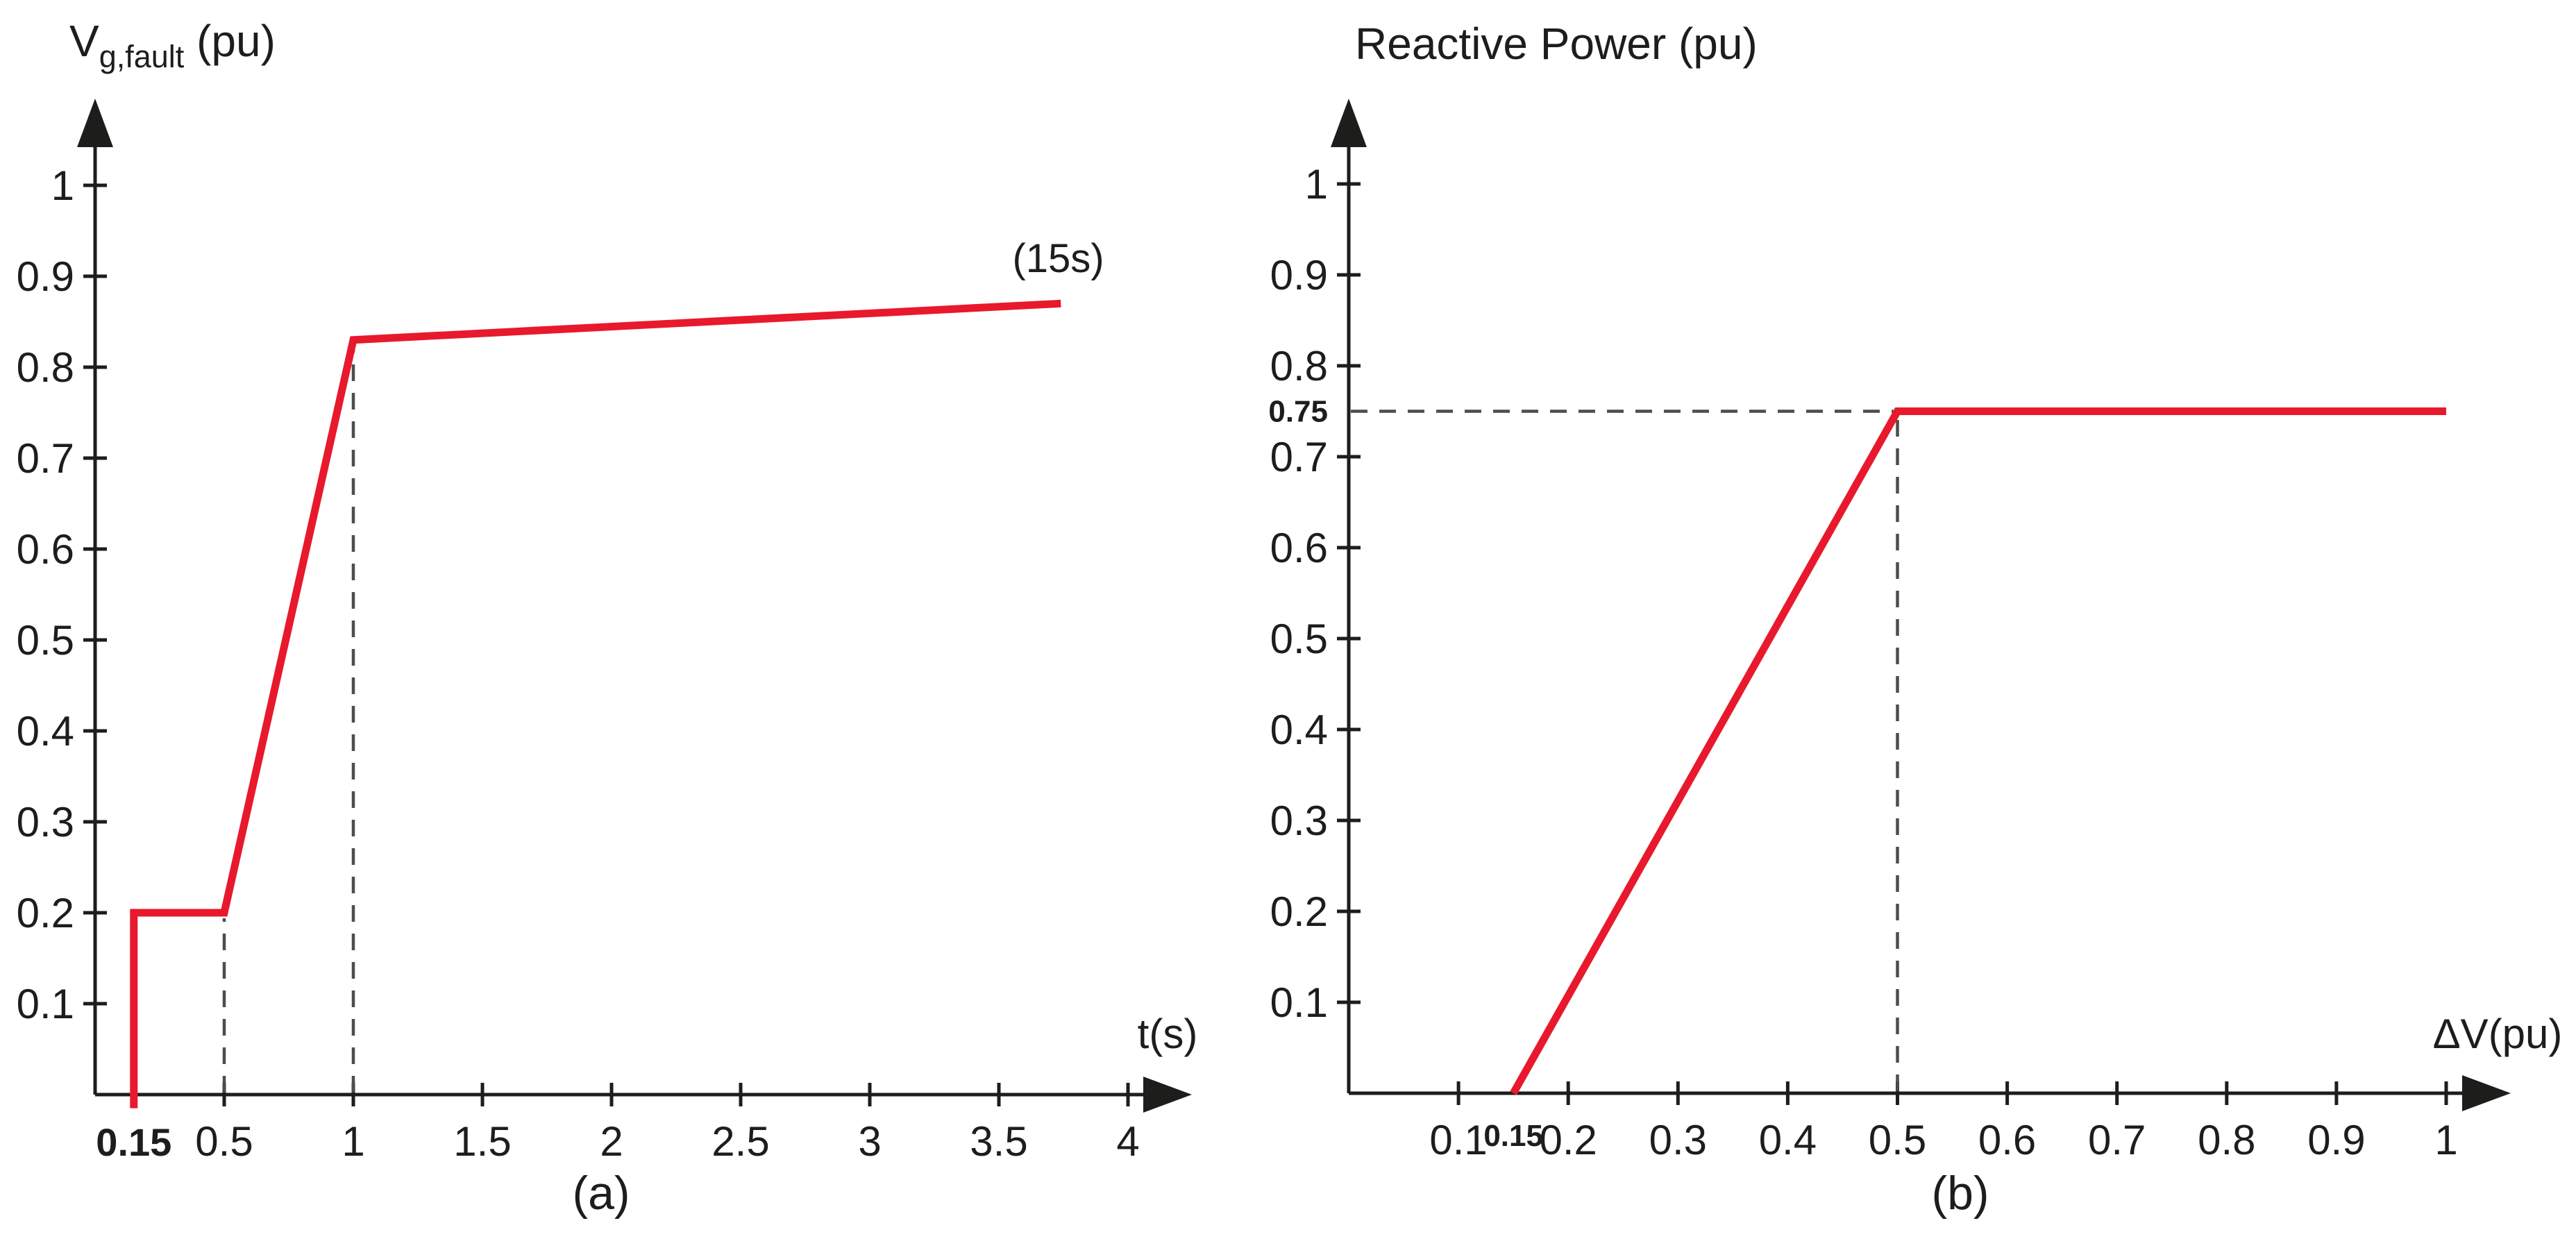 Image resolution: width=2576 pixels, height=1248 pixels. I want to click on chart-b-title-main: Reactive Power (pu), so click(1556, 44).